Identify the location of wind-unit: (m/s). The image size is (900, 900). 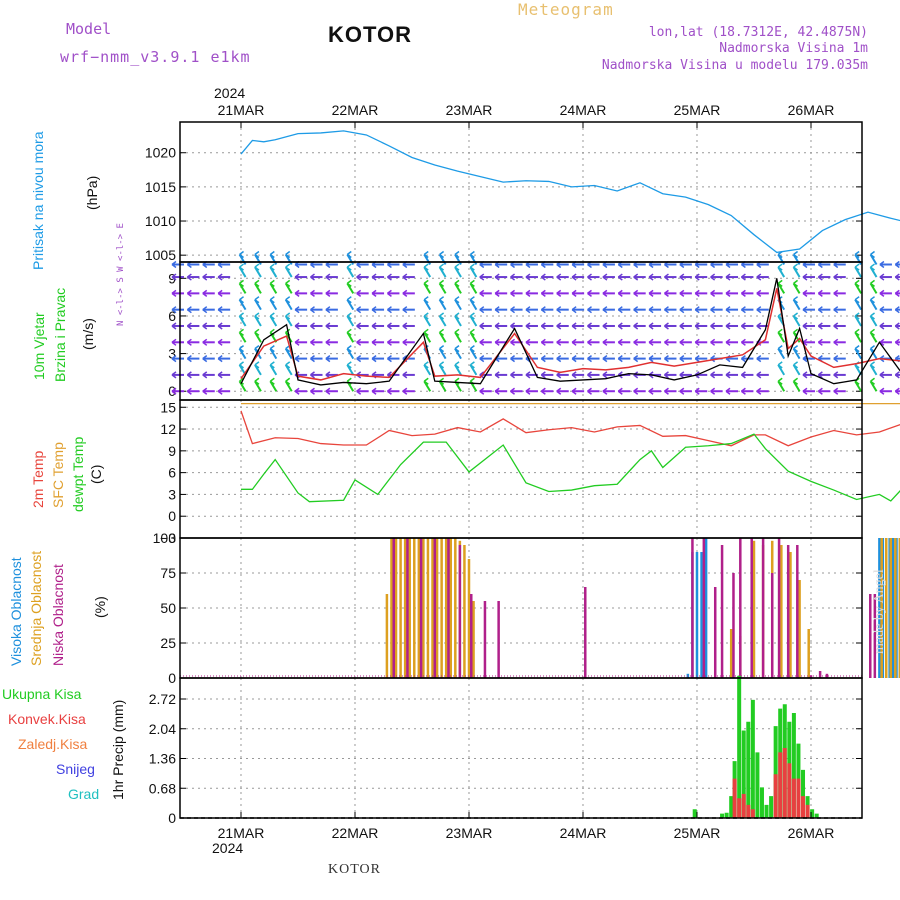
(88, 334).